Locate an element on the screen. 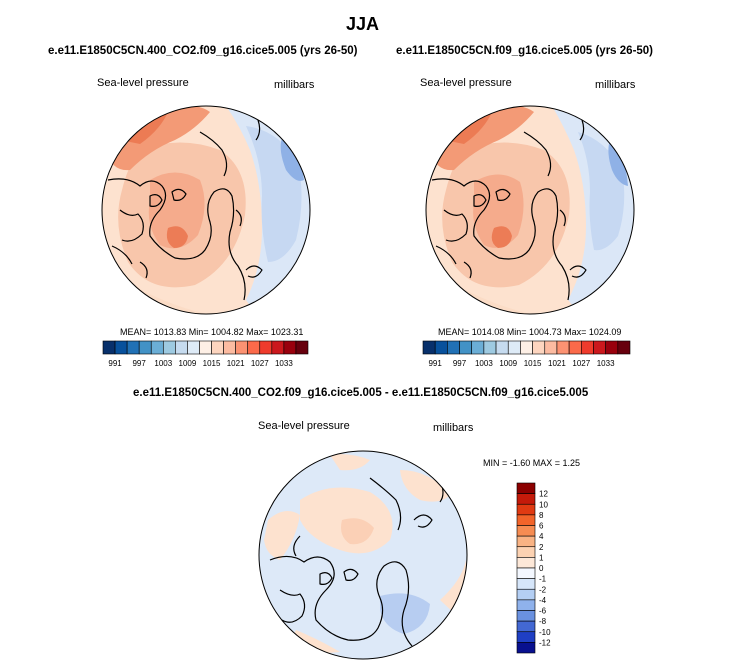  panel-1-colorbar-tick-label: 997 is located at coordinates (139, 363).